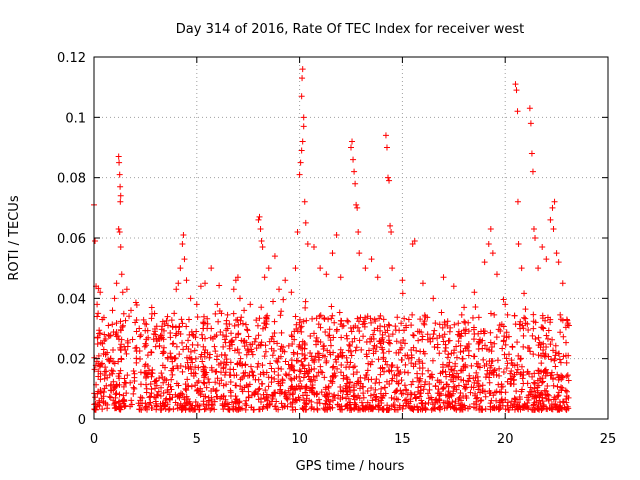 This screenshot has width=640, height=480. What do you see at coordinates (71, 239) in the screenshot?
I see `y-tick-label: 0.06` at bounding box center [71, 239].